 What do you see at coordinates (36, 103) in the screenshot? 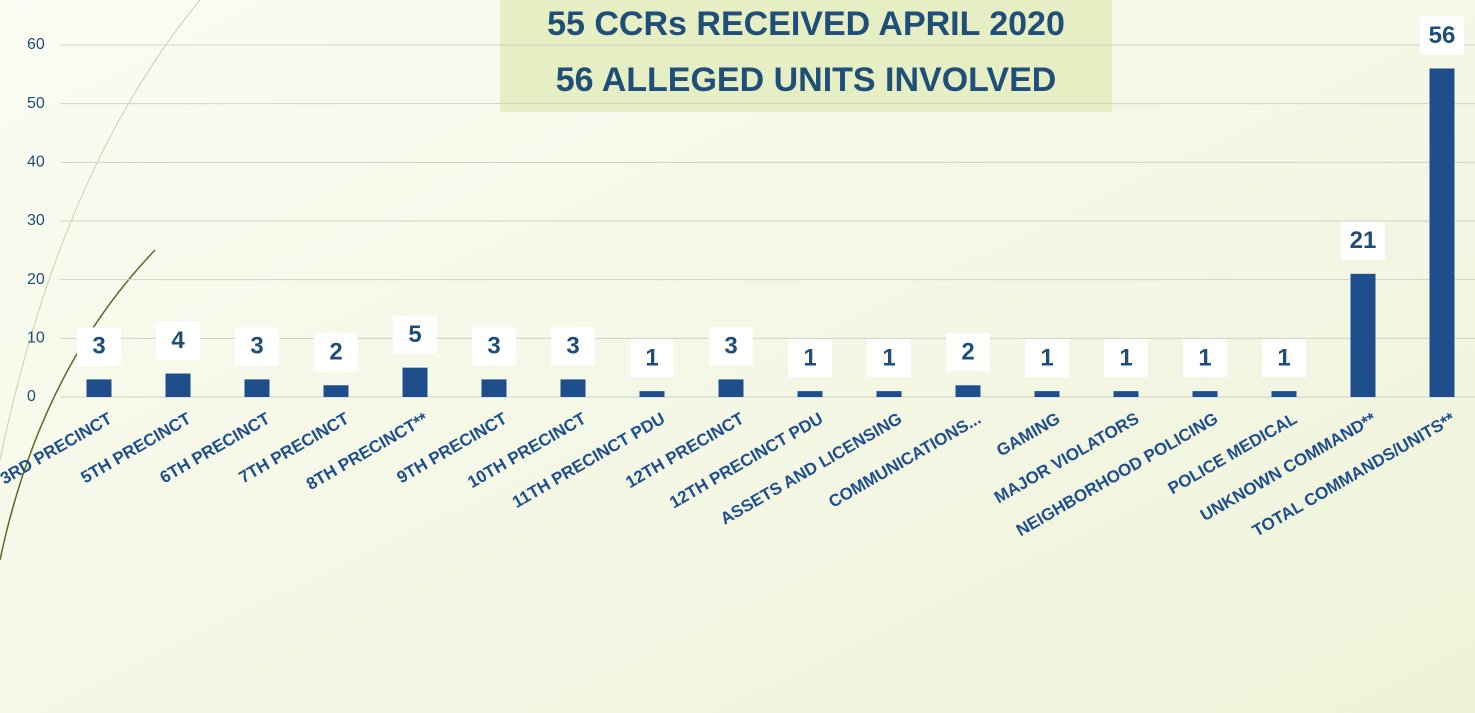
I see `y-tick-label: 50` at bounding box center [36, 103].